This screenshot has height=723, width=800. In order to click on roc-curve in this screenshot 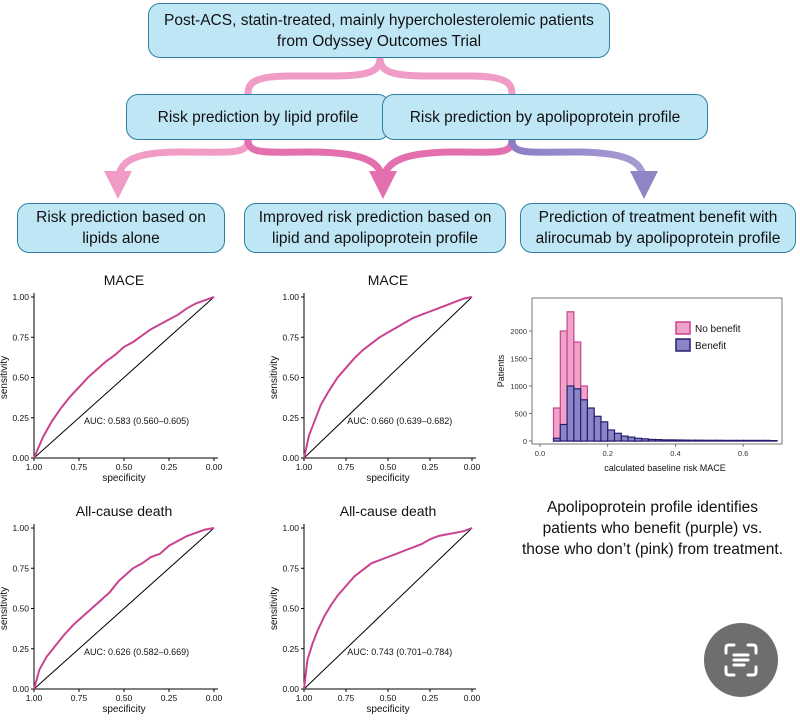, I will do `click(388, 608)`.